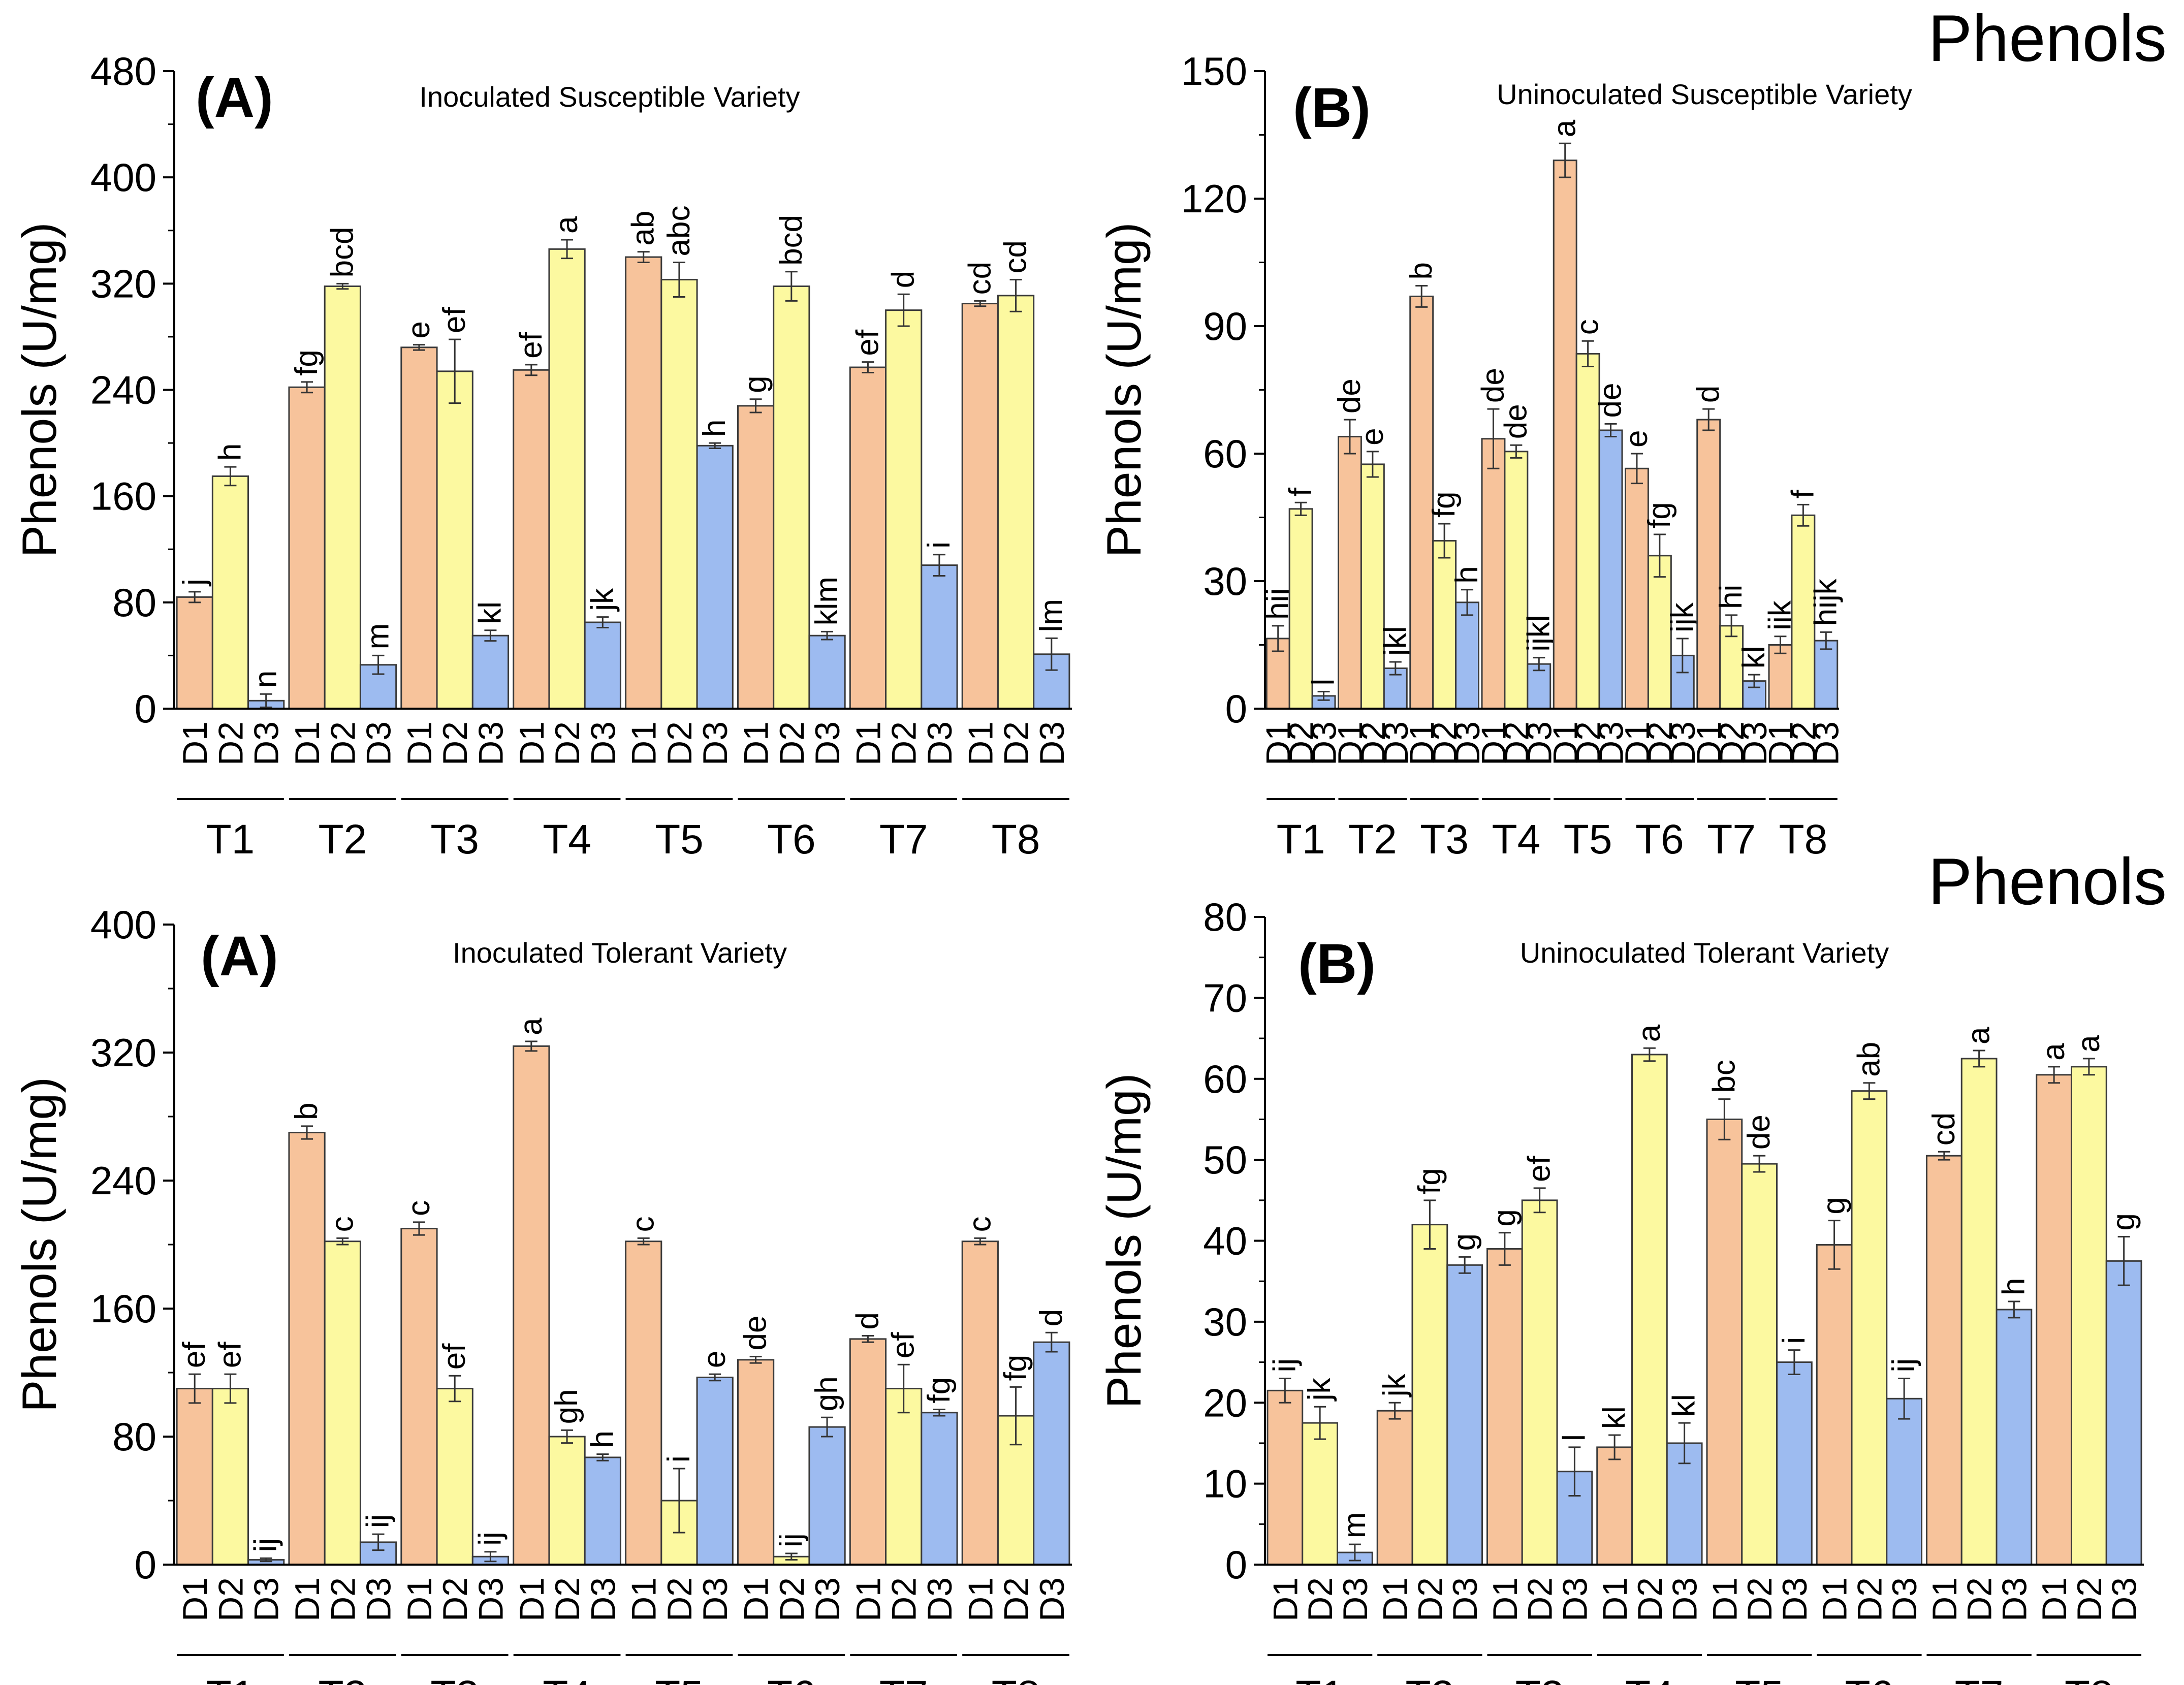  I want to click on chart2-significance-label: ijk, so click(1682, 617).